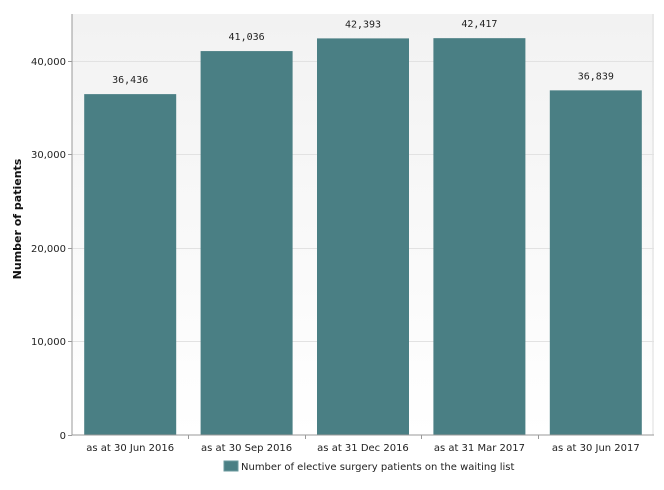 This screenshot has height=490, width=664. What do you see at coordinates (246, 448) in the screenshot?
I see `x-tick-label: as at 30 Sep 2016` at bounding box center [246, 448].